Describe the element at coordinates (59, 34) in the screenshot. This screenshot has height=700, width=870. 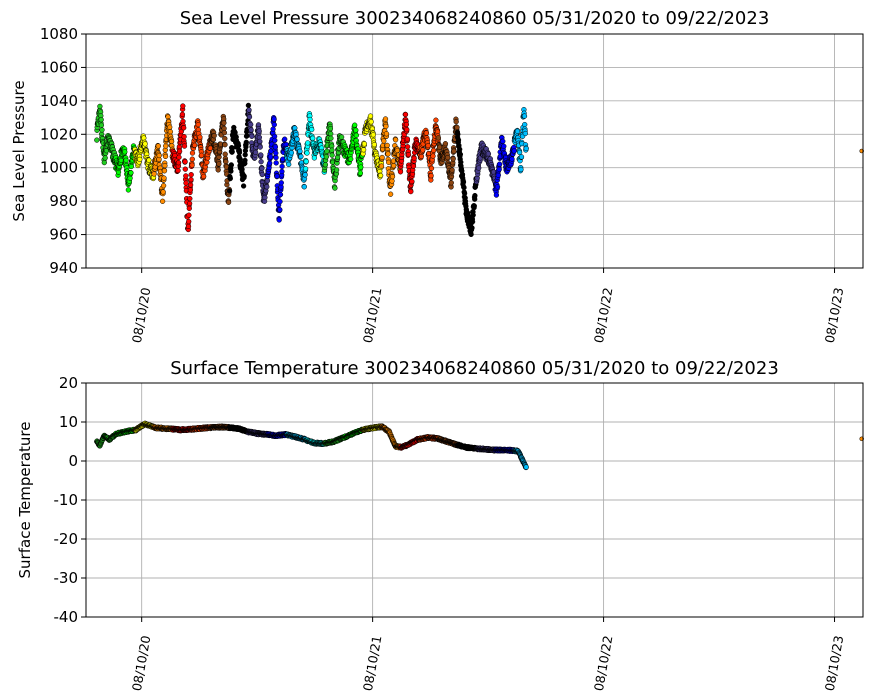
I see `y-tick-label: 1080` at that location.